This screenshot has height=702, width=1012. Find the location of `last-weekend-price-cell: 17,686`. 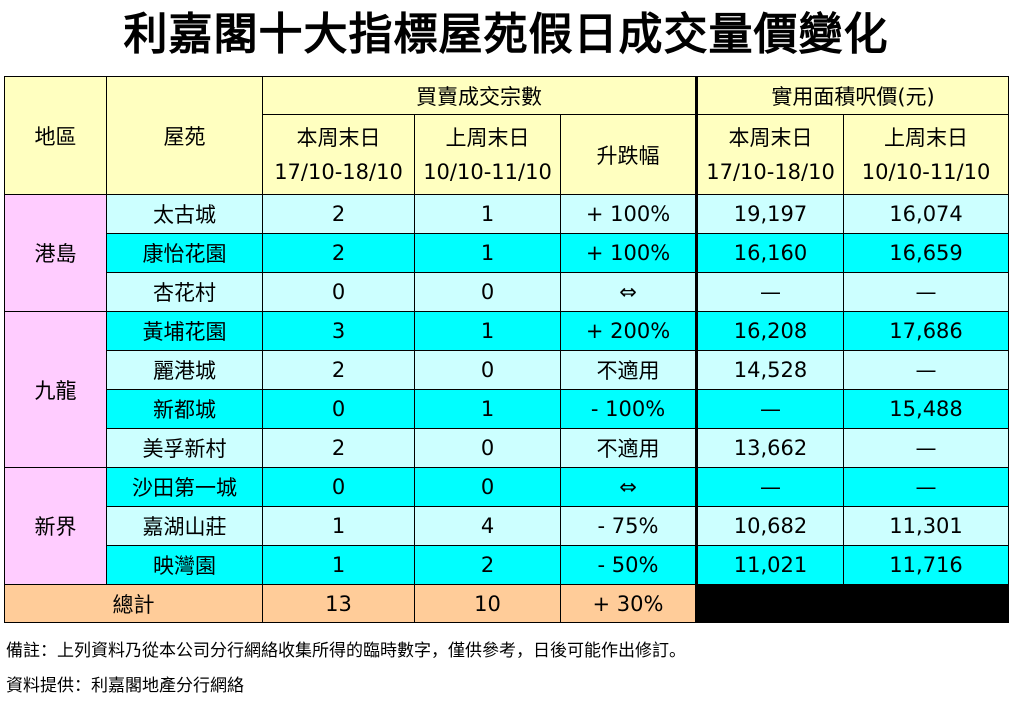

last-weekend-price-cell: 17,686 is located at coordinates (926, 331).